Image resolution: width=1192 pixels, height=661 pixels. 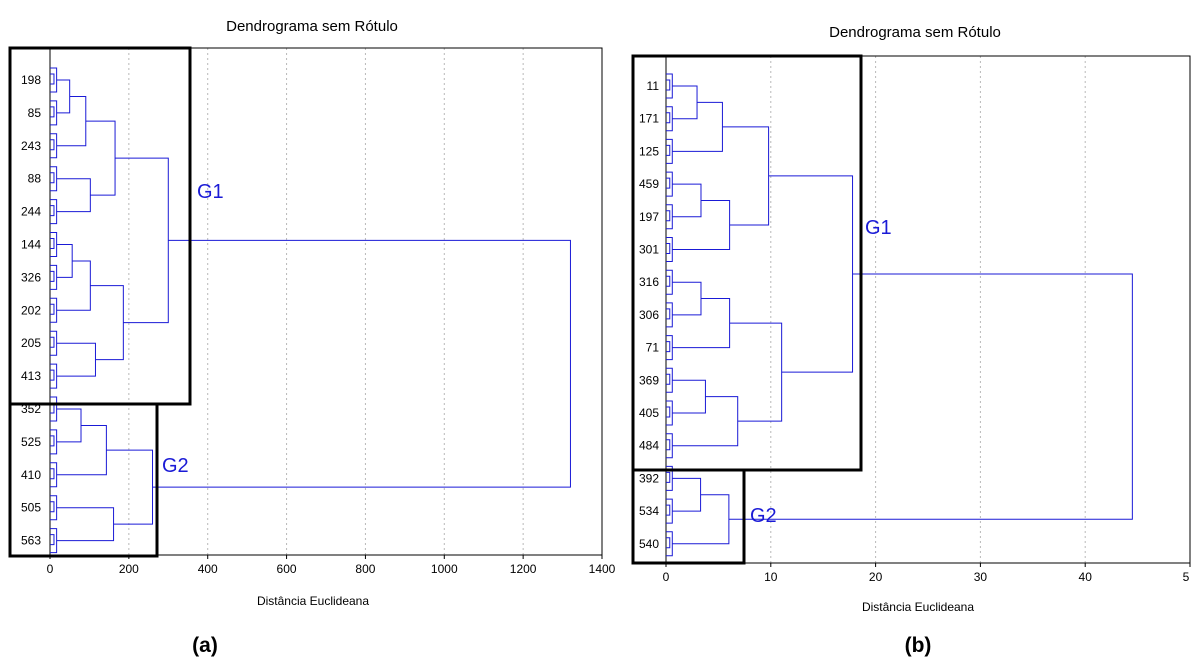 What do you see at coordinates (653, 86) in the screenshot?
I see `leaf-label: 11` at bounding box center [653, 86].